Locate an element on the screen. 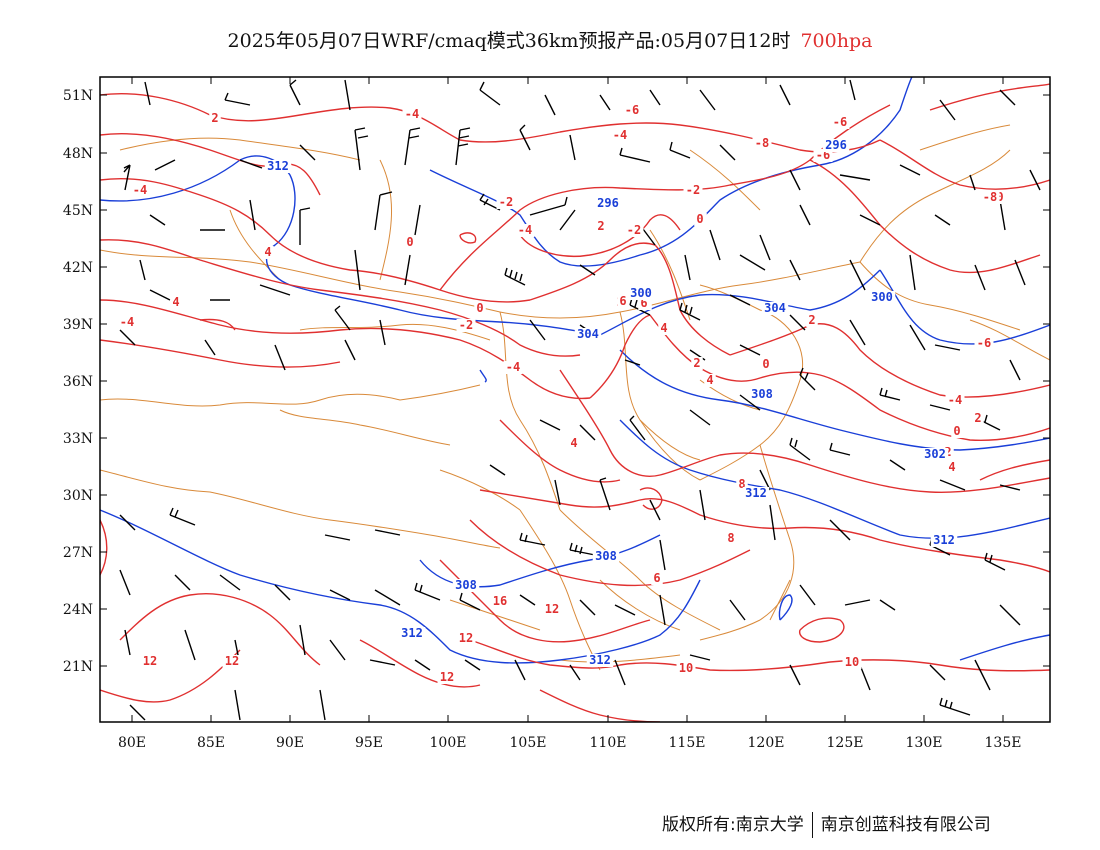  temperature-contour-label: 296 is located at coordinates (836, 145).